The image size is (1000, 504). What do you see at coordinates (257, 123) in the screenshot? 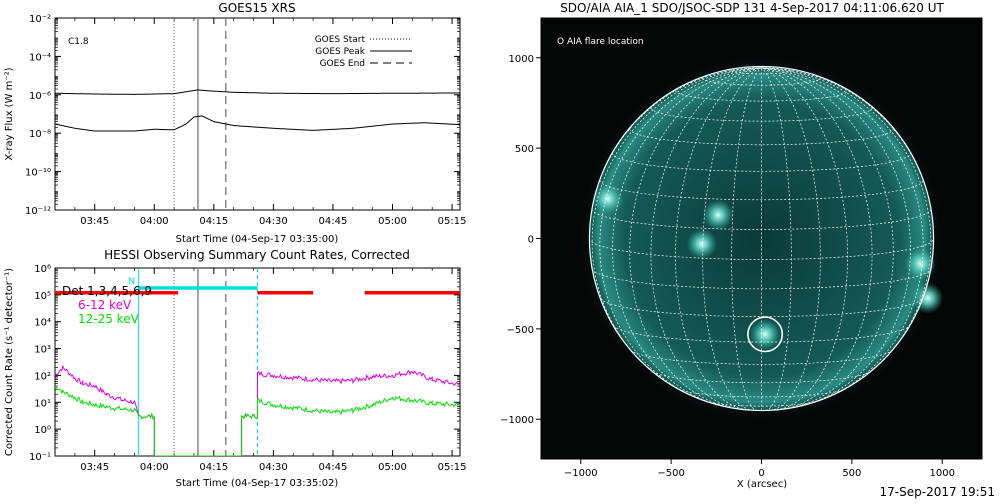
I see `goes-short-line` at bounding box center [257, 123].